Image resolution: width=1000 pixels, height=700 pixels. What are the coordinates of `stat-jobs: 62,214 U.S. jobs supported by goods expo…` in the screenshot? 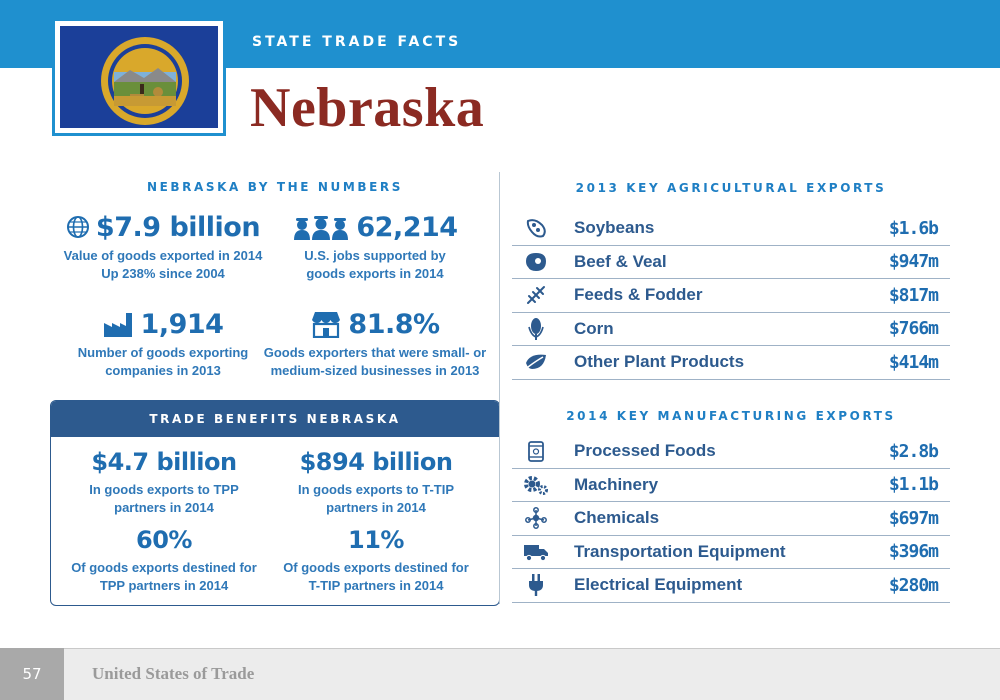 It's located at (375, 246).